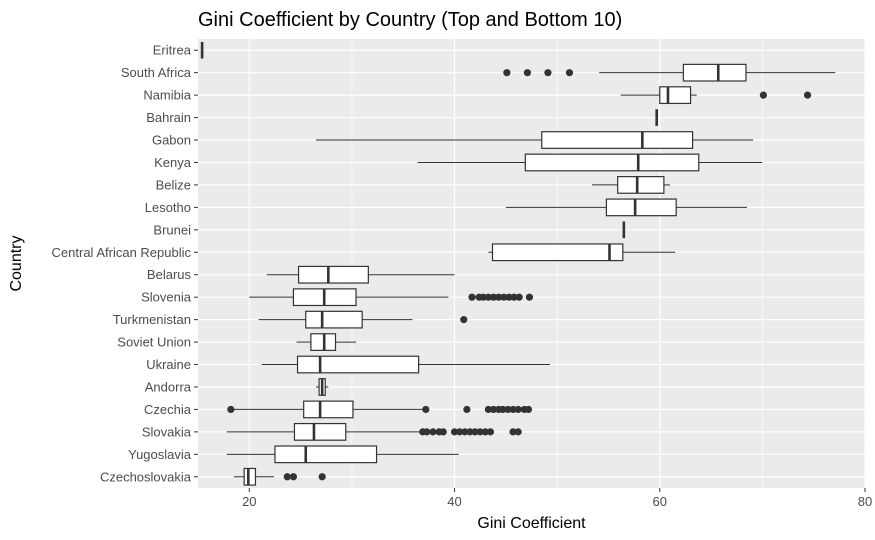  I want to click on x-tick-label: 80, so click(865, 501).